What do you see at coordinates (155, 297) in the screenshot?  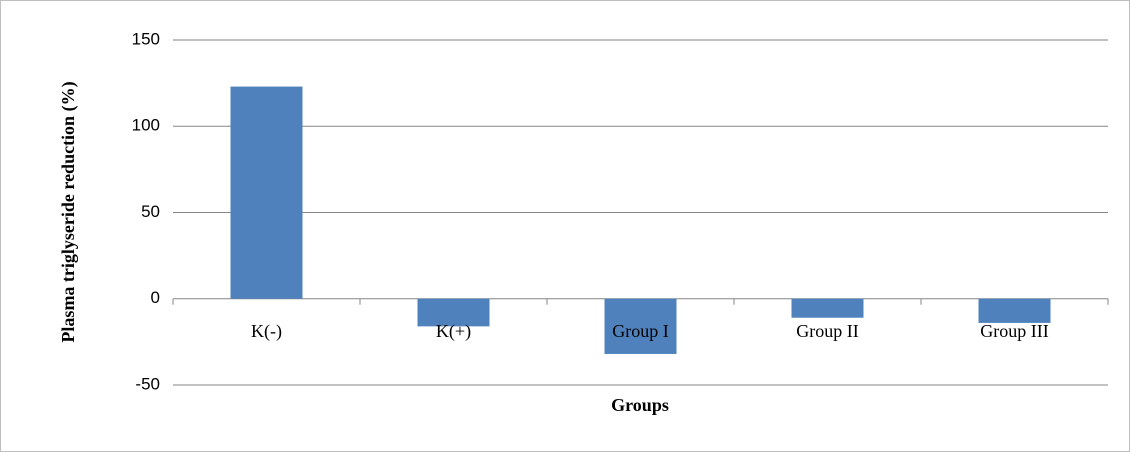 I see `y-tick-label: 0` at bounding box center [155, 297].